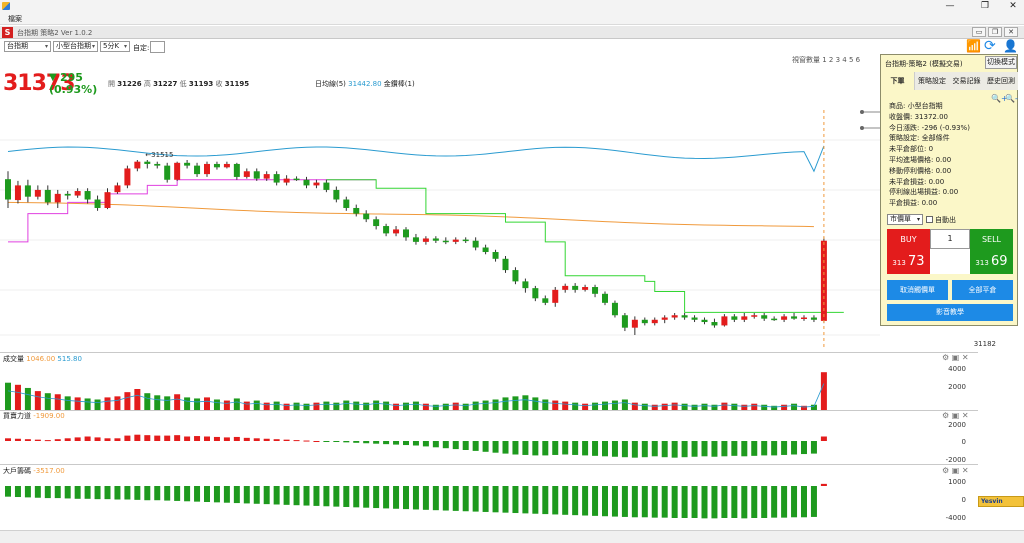 The width and height of the screenshot is (1024, 543). What do you see at coordinates (995, 32) in the screenshot?
I see `inner-restore-button: ❐` at bounding box center [995, 32].